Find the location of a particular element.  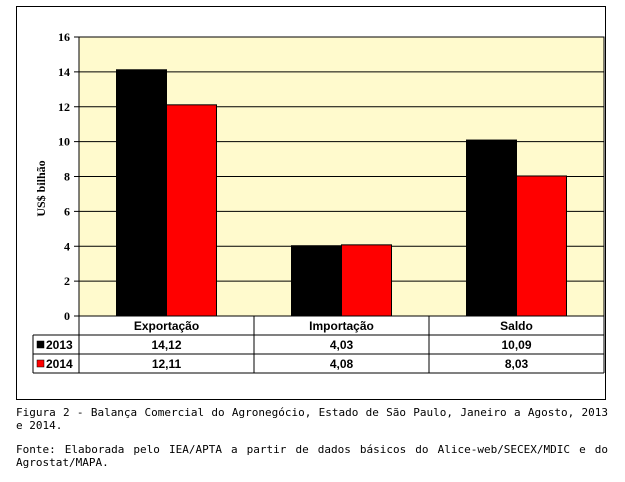

y-tick-label: 14 is located at coordinates (64, 72).